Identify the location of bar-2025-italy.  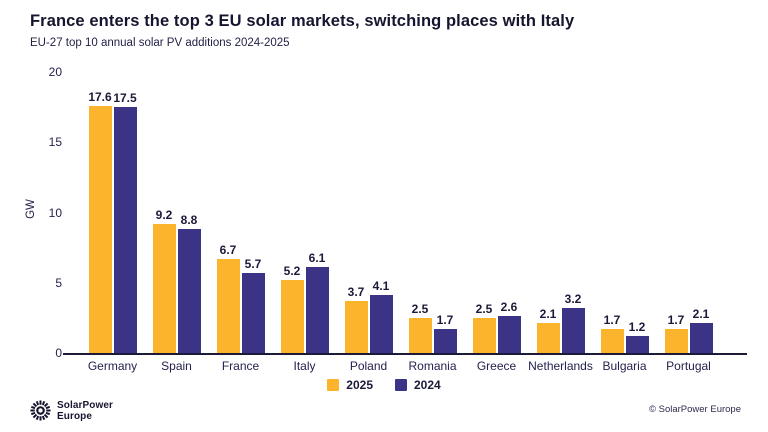
(292, 316).